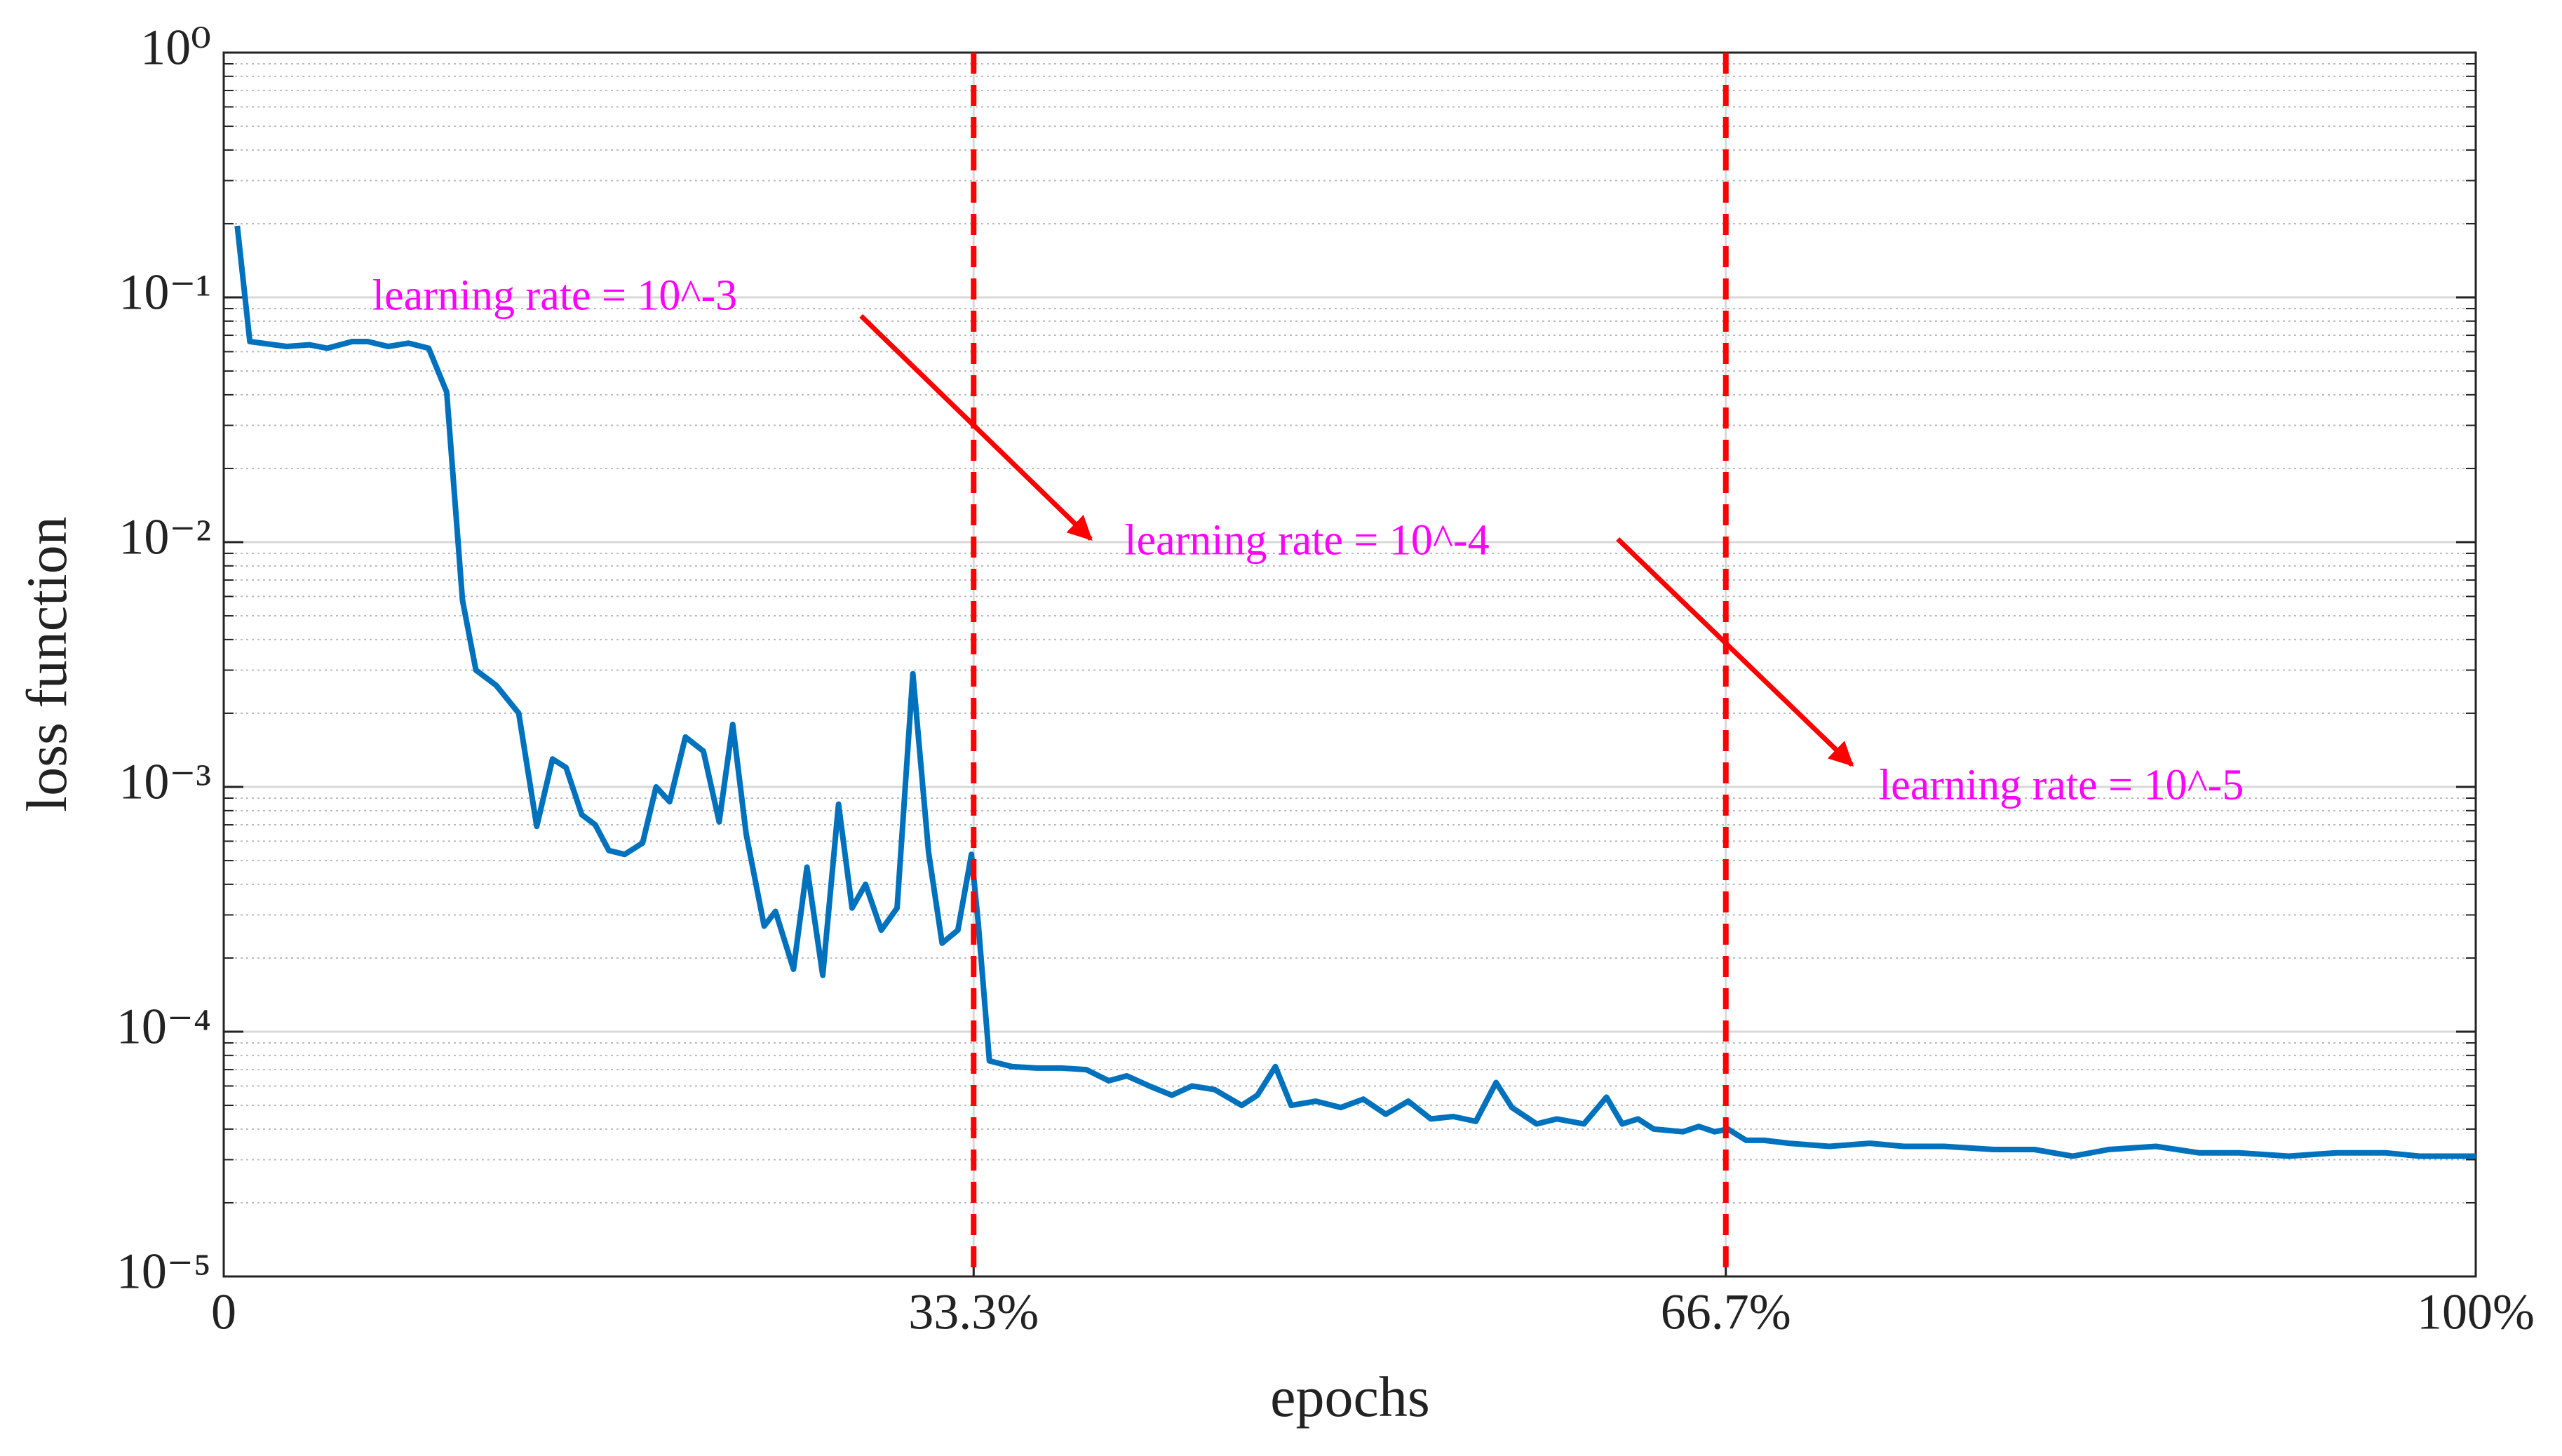  What do you see at coordinates (47, 663) in the screenshot?
I see `y-axis-label: loss function` at bounding box center [47, 663].